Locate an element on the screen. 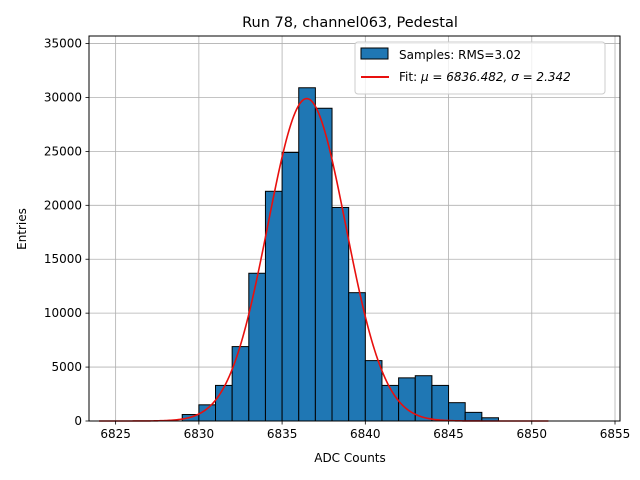 The width and height of the screenshot is (640, 480). y-tick-label: 30000 is located at coordinates (63, 97).